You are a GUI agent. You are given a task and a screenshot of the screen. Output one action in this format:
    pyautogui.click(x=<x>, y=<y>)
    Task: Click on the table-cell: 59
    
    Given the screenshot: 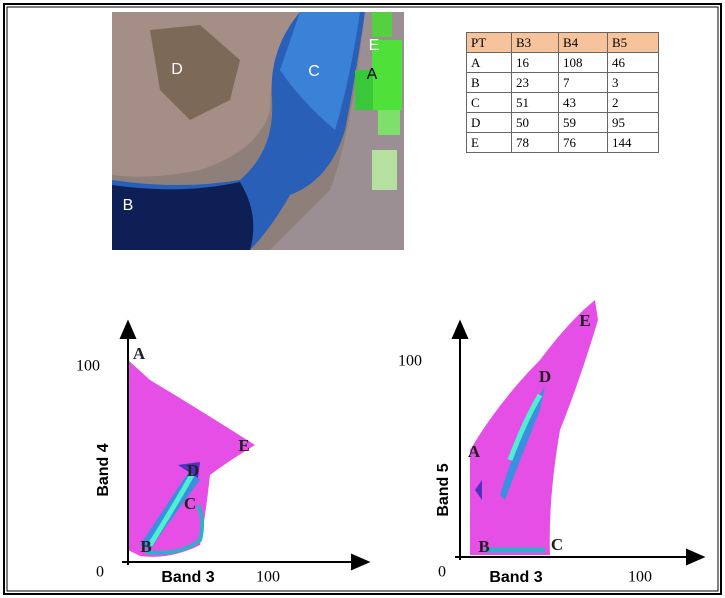 What is the action you would take?
    pyautogui.click(x=583, y=122)
    